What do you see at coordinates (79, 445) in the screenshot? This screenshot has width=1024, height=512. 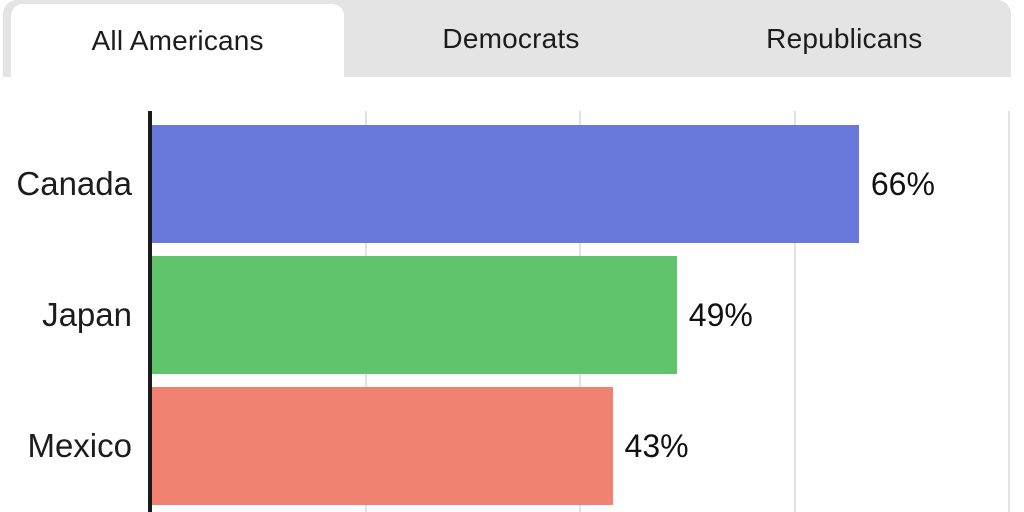 I see `category-label-mexico: Mexico` at bounding box center [79, 445].